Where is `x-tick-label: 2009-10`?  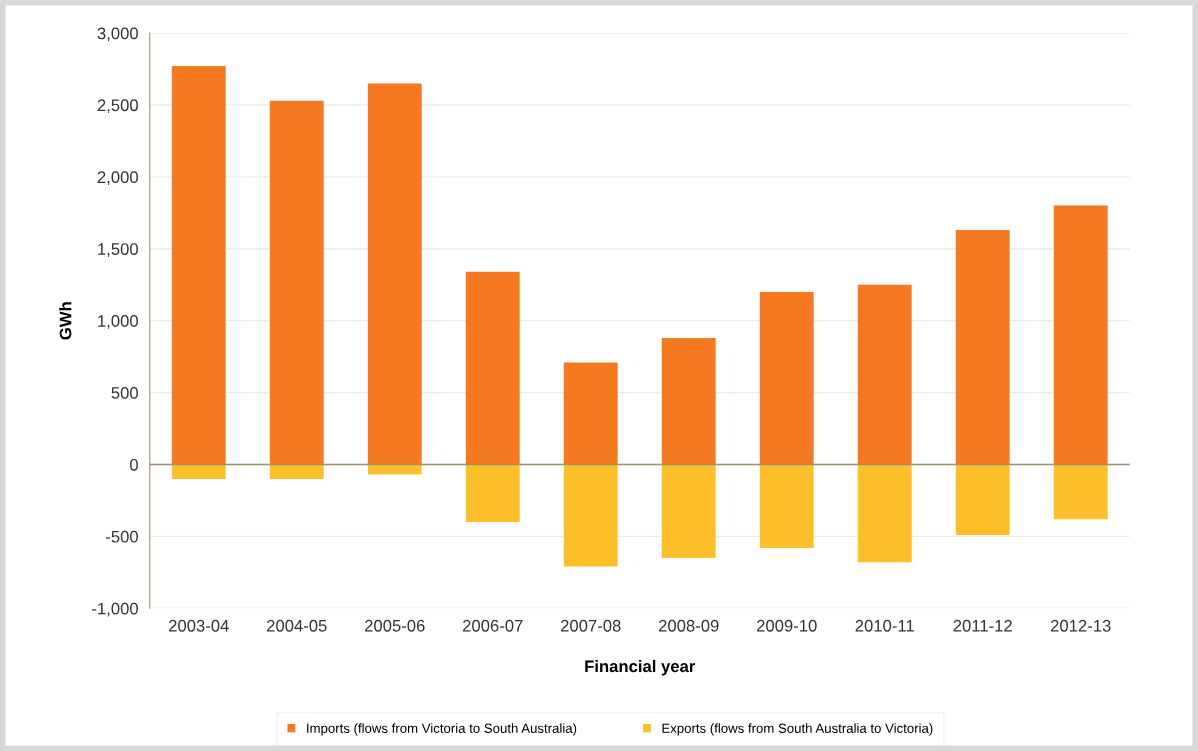 x-tick-label: 2009-10 is located at coordinates (786, 625).